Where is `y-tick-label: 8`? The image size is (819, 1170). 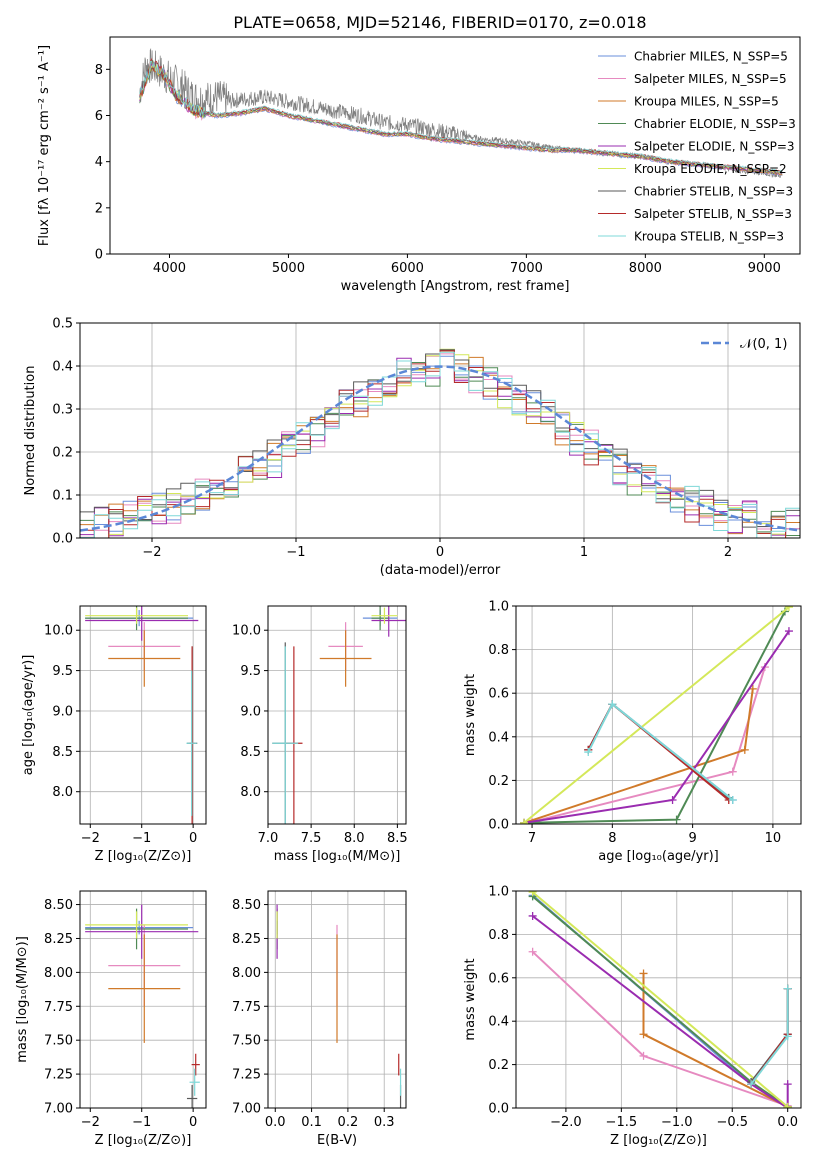
y-tick-label: 8 is located at coordinates (99, 70).